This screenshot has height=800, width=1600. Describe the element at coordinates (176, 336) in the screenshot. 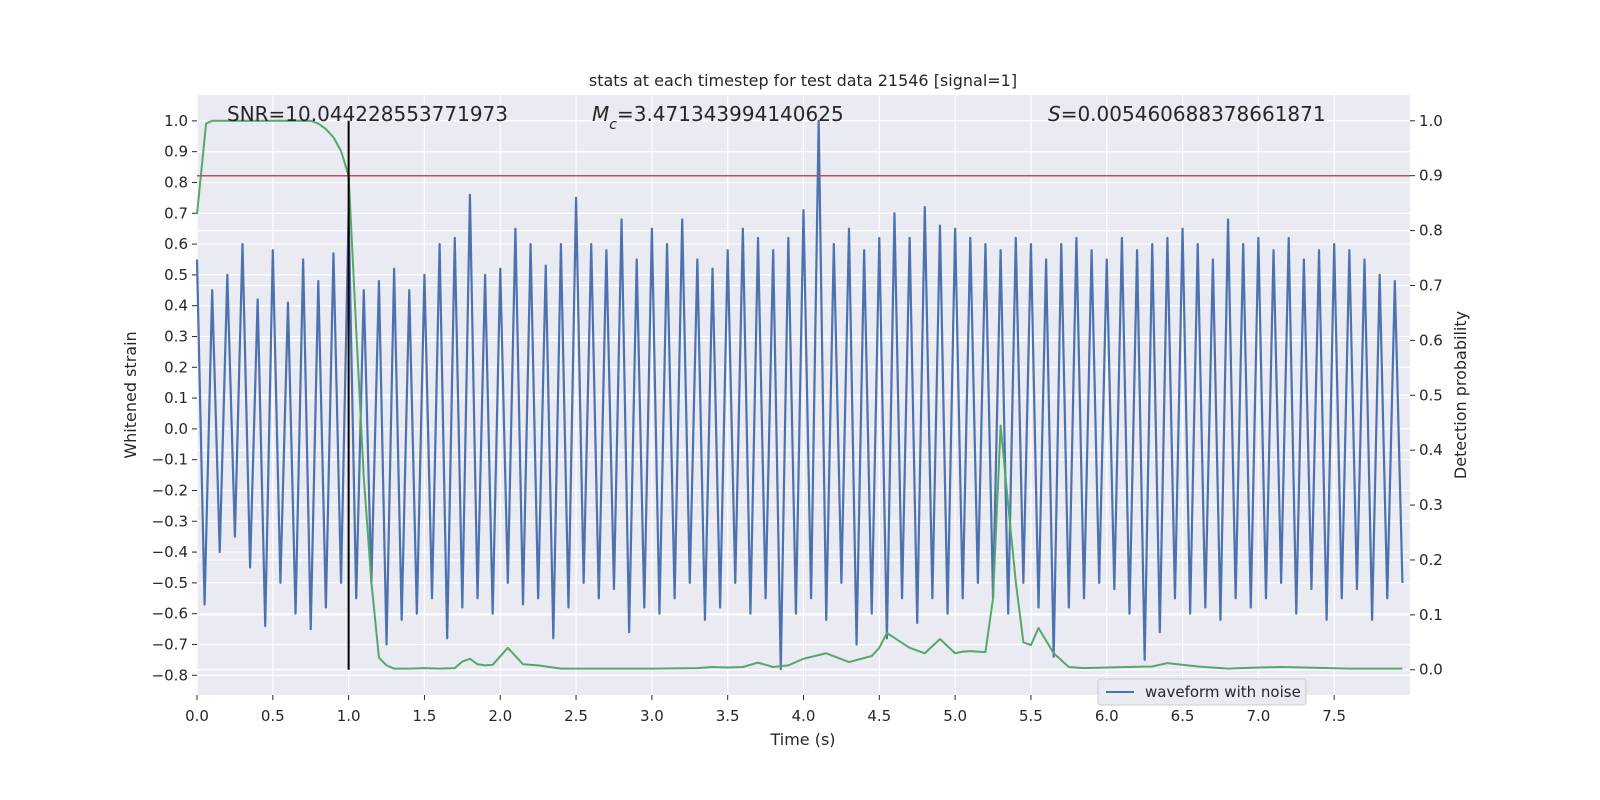

I see `y-tick-label: 0.3` at that location.